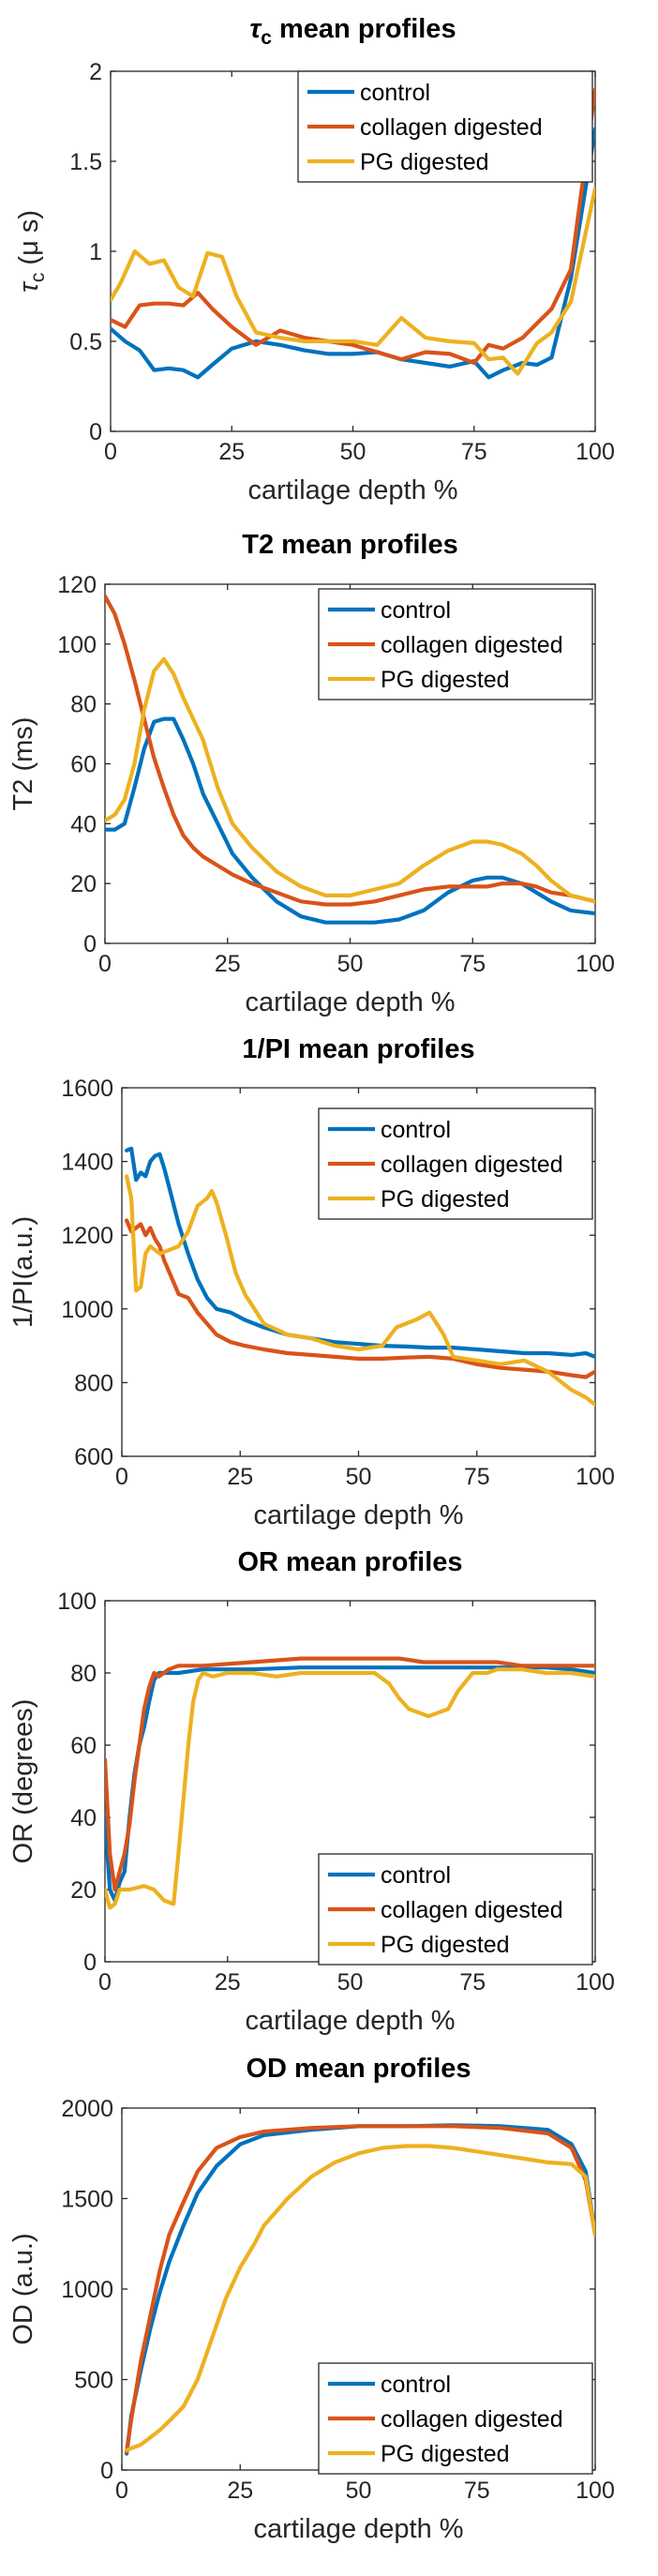 The image size is (658, 2576). What do you see at coordinates (358, 1049) in the screenshot?
I see `chart-title: 1/PI mean profiles` at bounding box center [358, 1049].